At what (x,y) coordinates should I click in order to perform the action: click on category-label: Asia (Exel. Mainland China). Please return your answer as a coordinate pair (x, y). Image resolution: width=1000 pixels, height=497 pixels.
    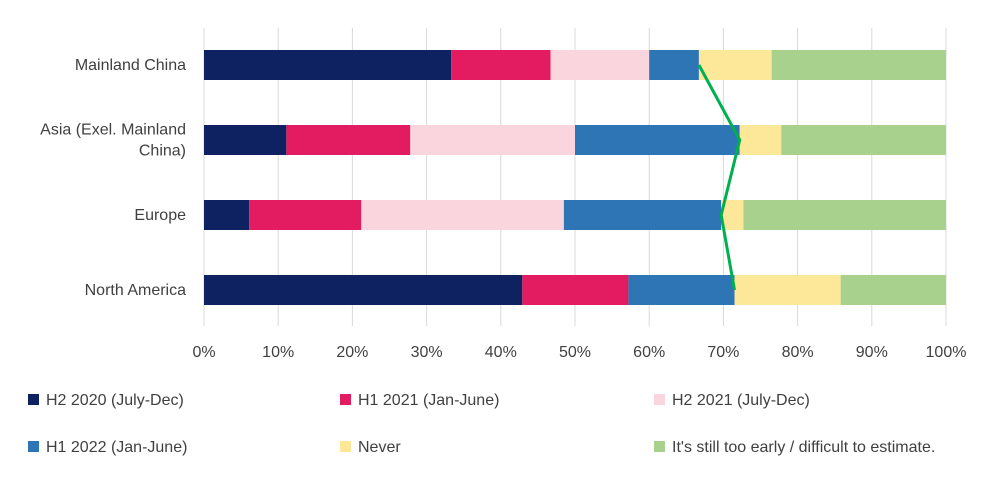
    Looking at the image, I should click on (113, 141).